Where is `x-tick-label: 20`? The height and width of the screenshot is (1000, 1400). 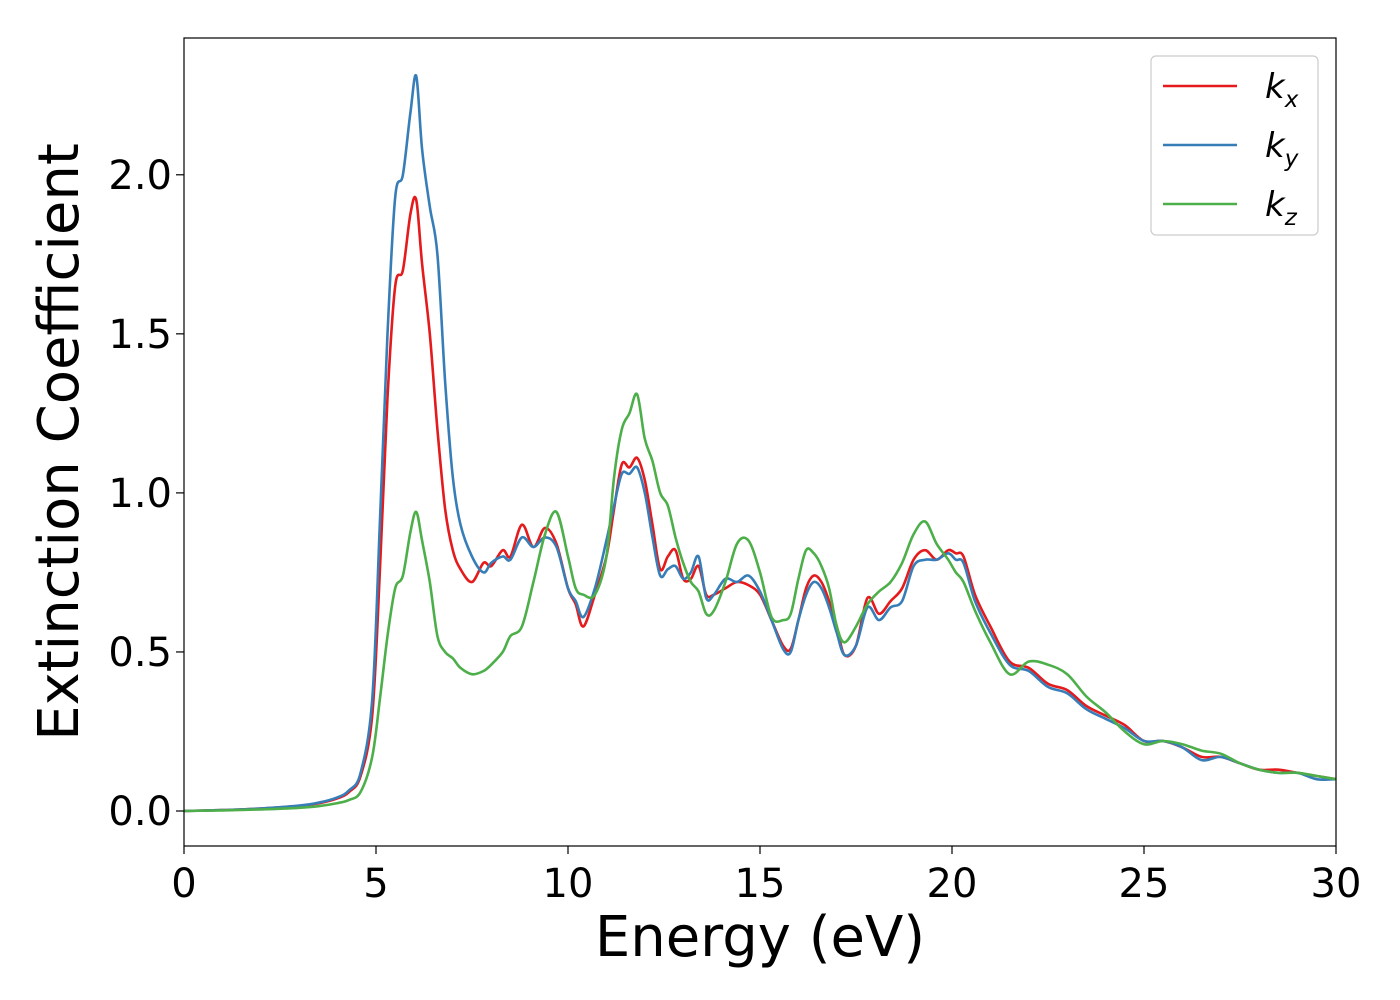 x-tick-label: 20 is located at coordinates (952, 884).